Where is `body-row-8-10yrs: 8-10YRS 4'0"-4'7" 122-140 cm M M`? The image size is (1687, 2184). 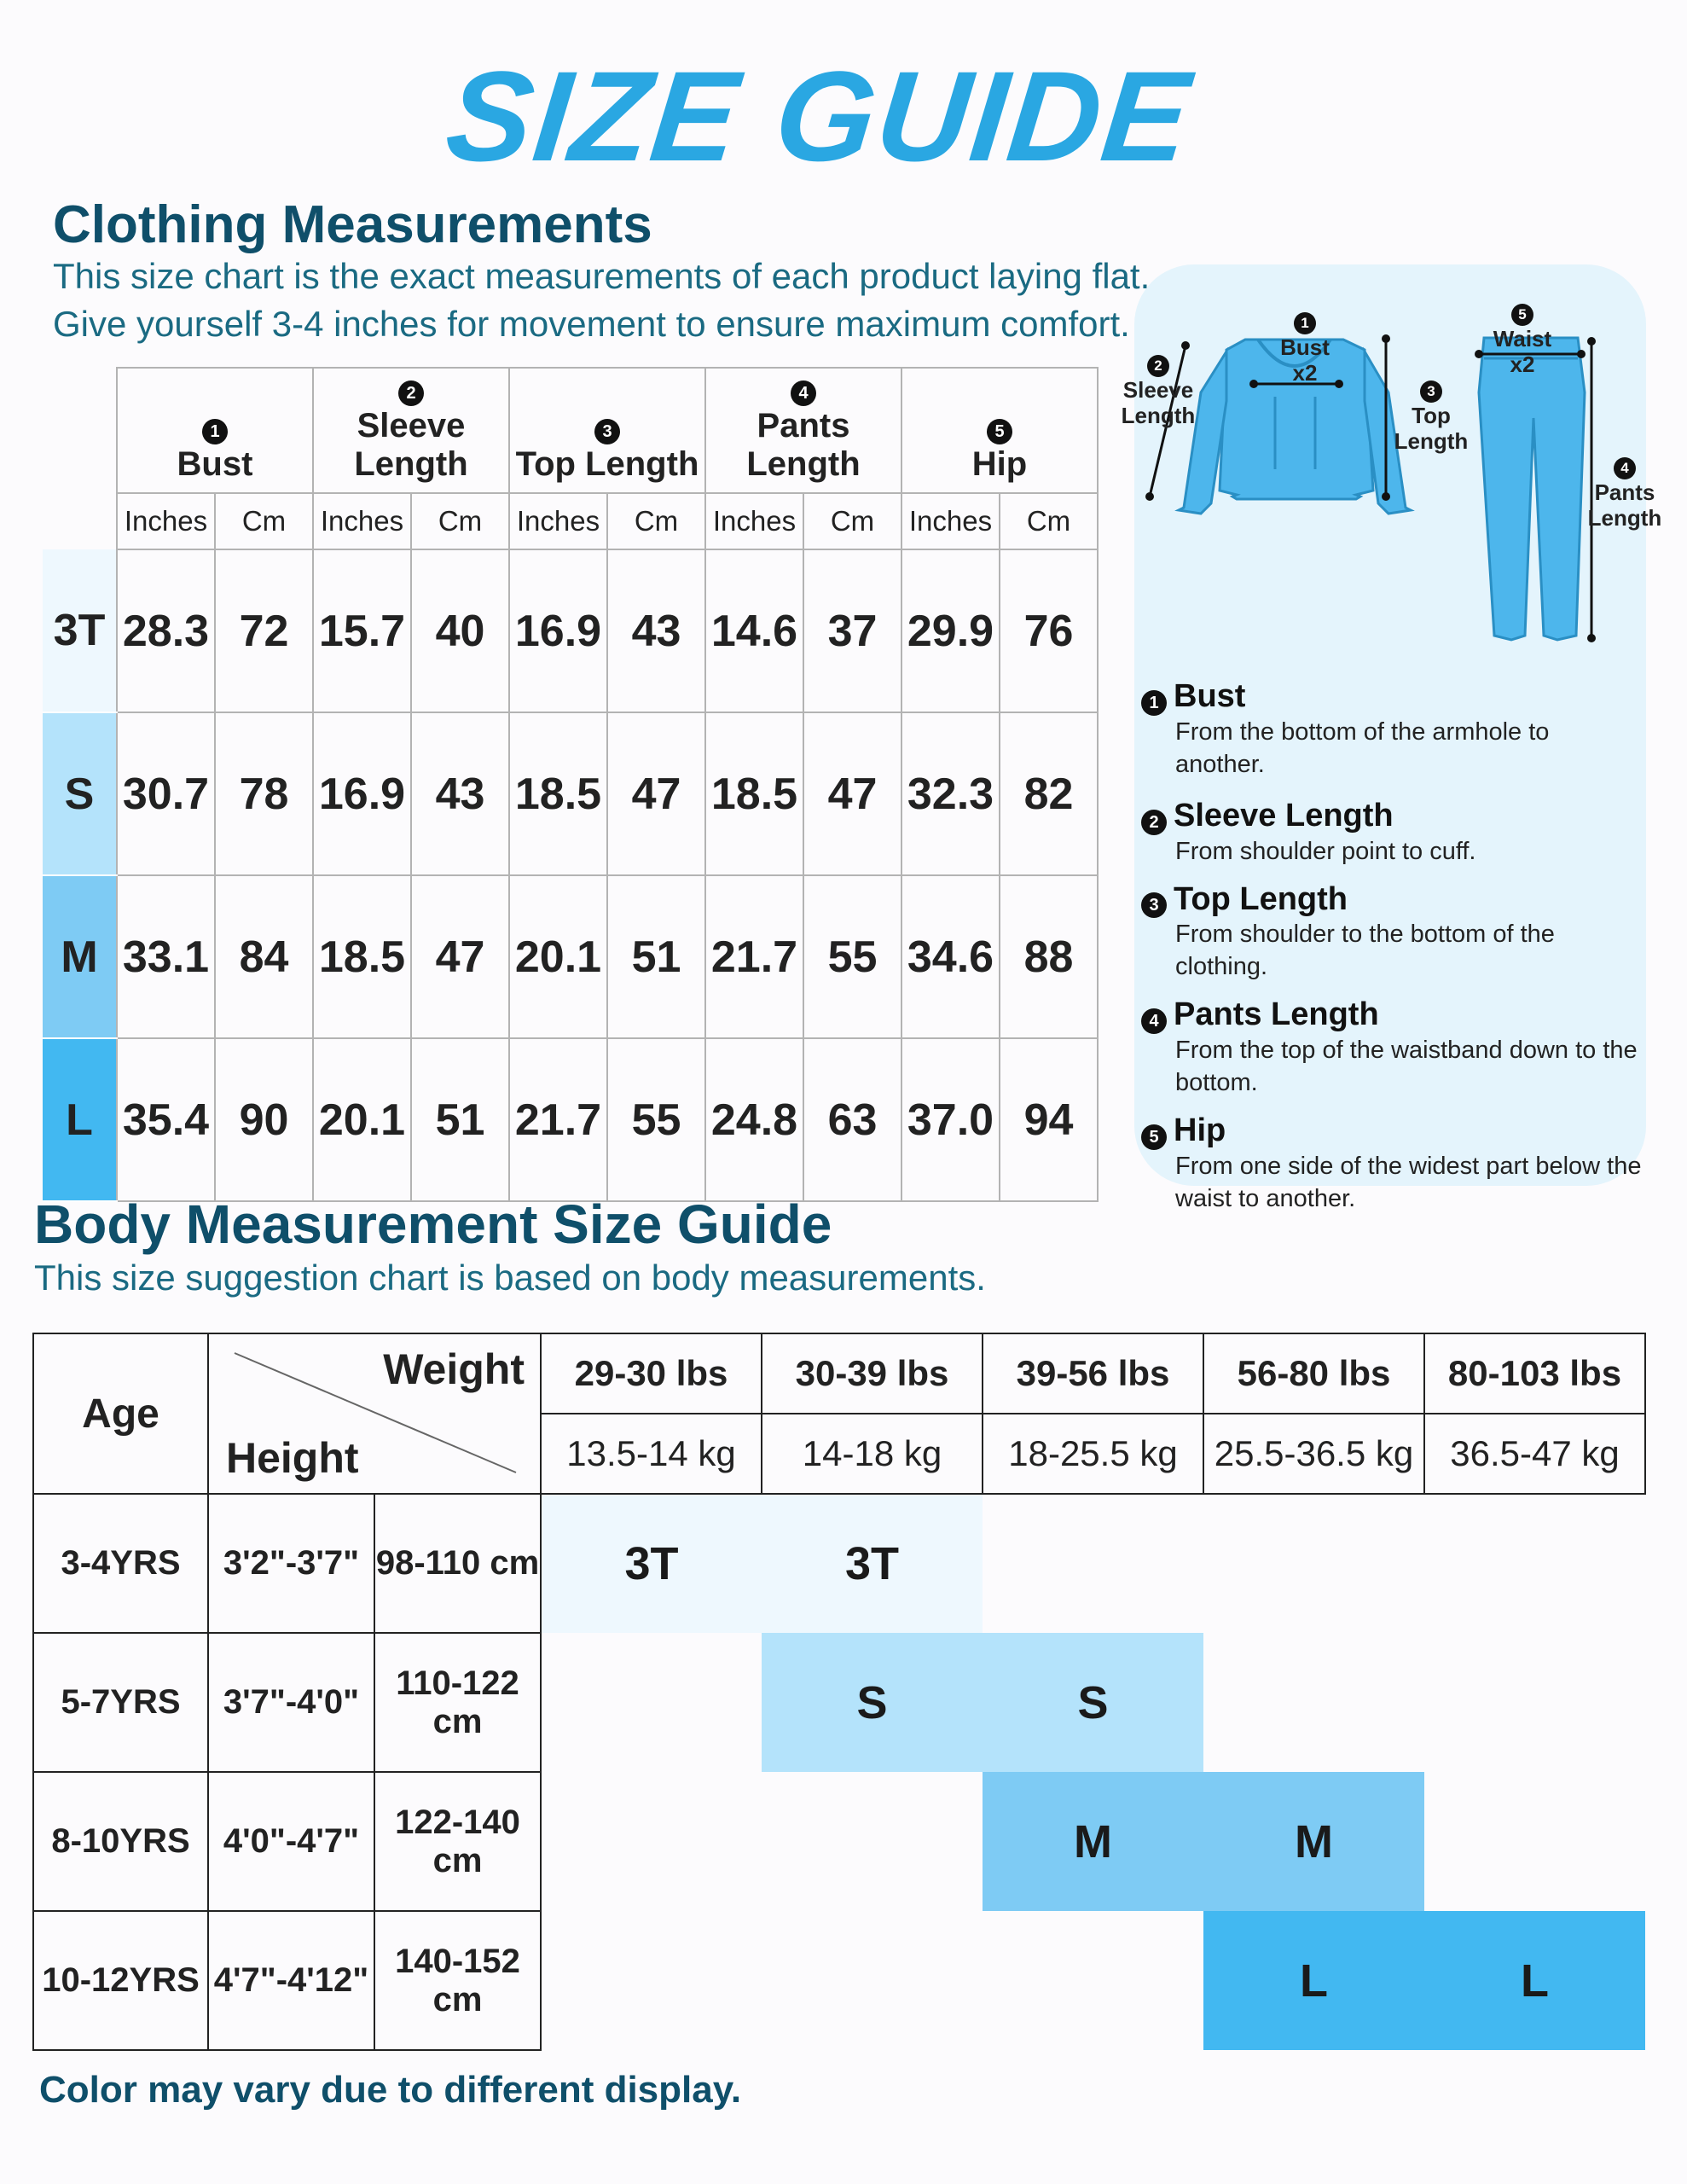
body-row-8-10yrs: 8-10YRS 4'0"-4'7" 122-140 cm M M is located at coordinates (839, 1841).